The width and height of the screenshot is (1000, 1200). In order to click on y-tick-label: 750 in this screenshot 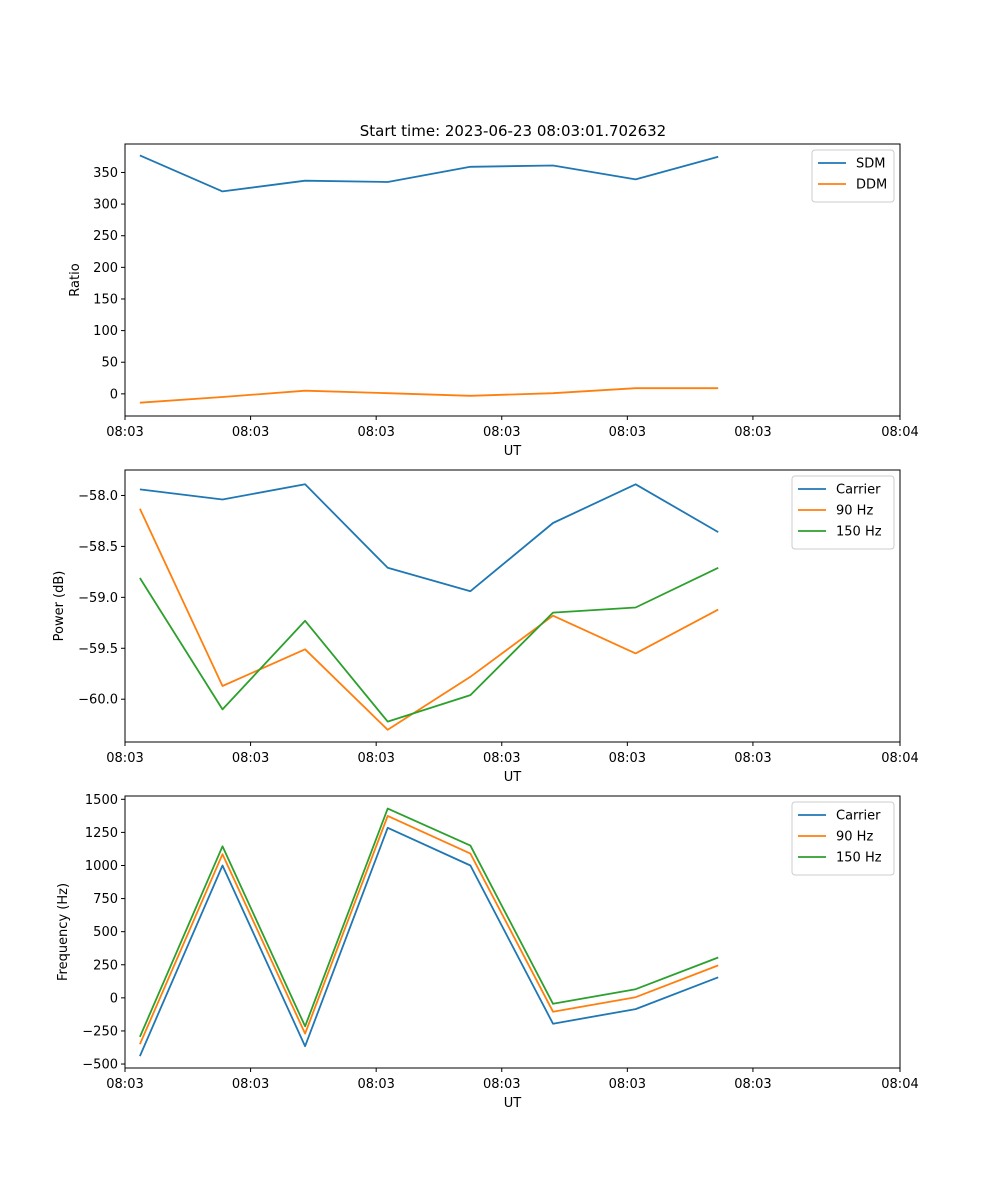, I will do `click(105, 899)`.